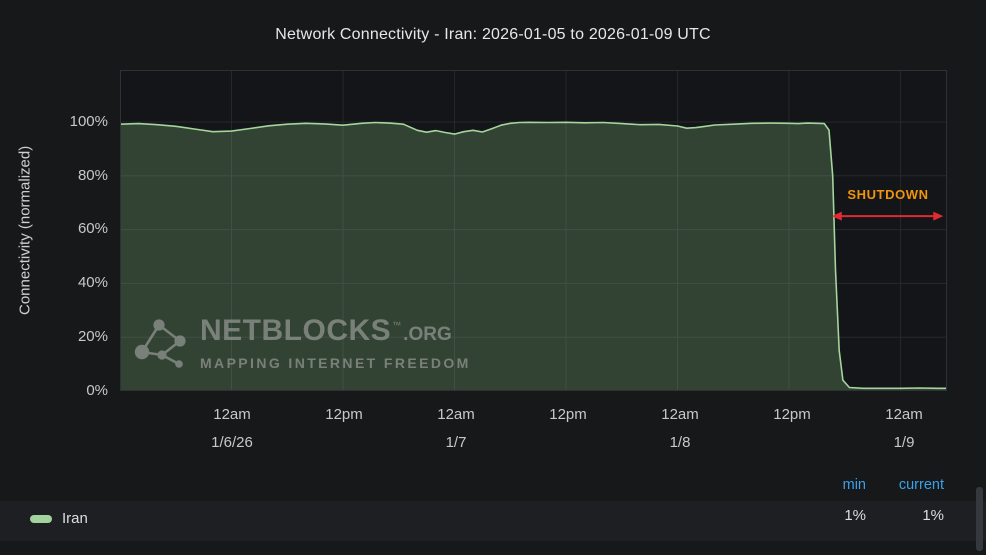 This screenshot has width=986, height=555. Describe the element at coordinates (92, 175) in the screenshot. I see `y-tick-80: 80%` at that location.